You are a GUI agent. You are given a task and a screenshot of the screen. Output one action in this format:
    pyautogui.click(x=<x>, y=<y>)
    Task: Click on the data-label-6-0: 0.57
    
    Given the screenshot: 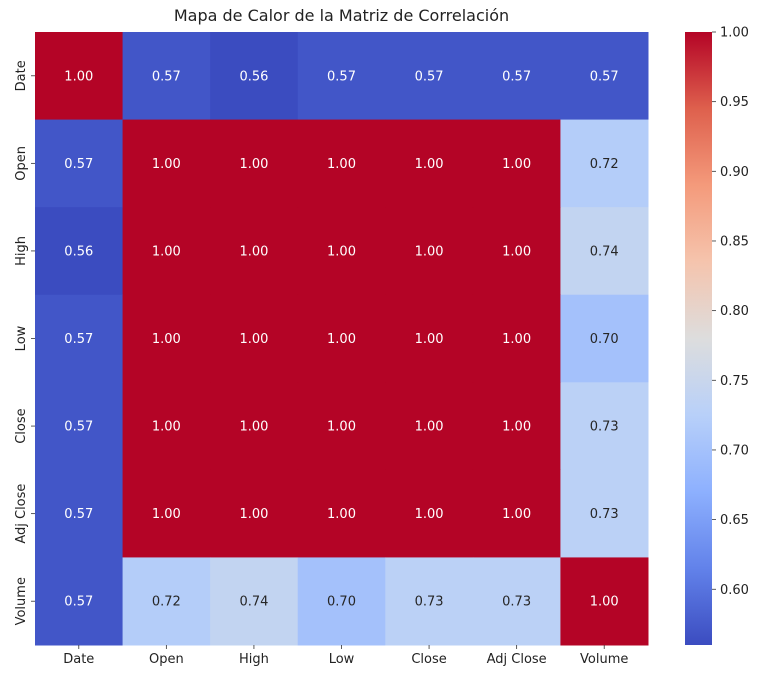 What is the action you would take?
    pyautogui.click(x=78, y=602)
    